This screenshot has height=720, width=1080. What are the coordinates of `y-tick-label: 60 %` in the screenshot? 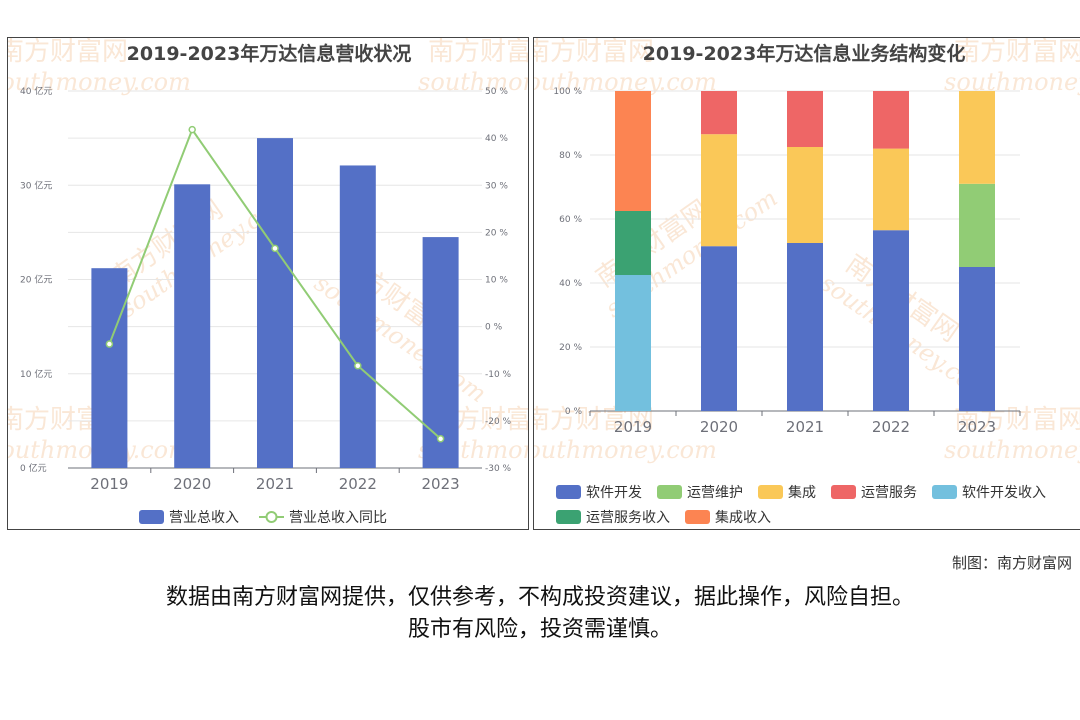 It's located at (570, 220).